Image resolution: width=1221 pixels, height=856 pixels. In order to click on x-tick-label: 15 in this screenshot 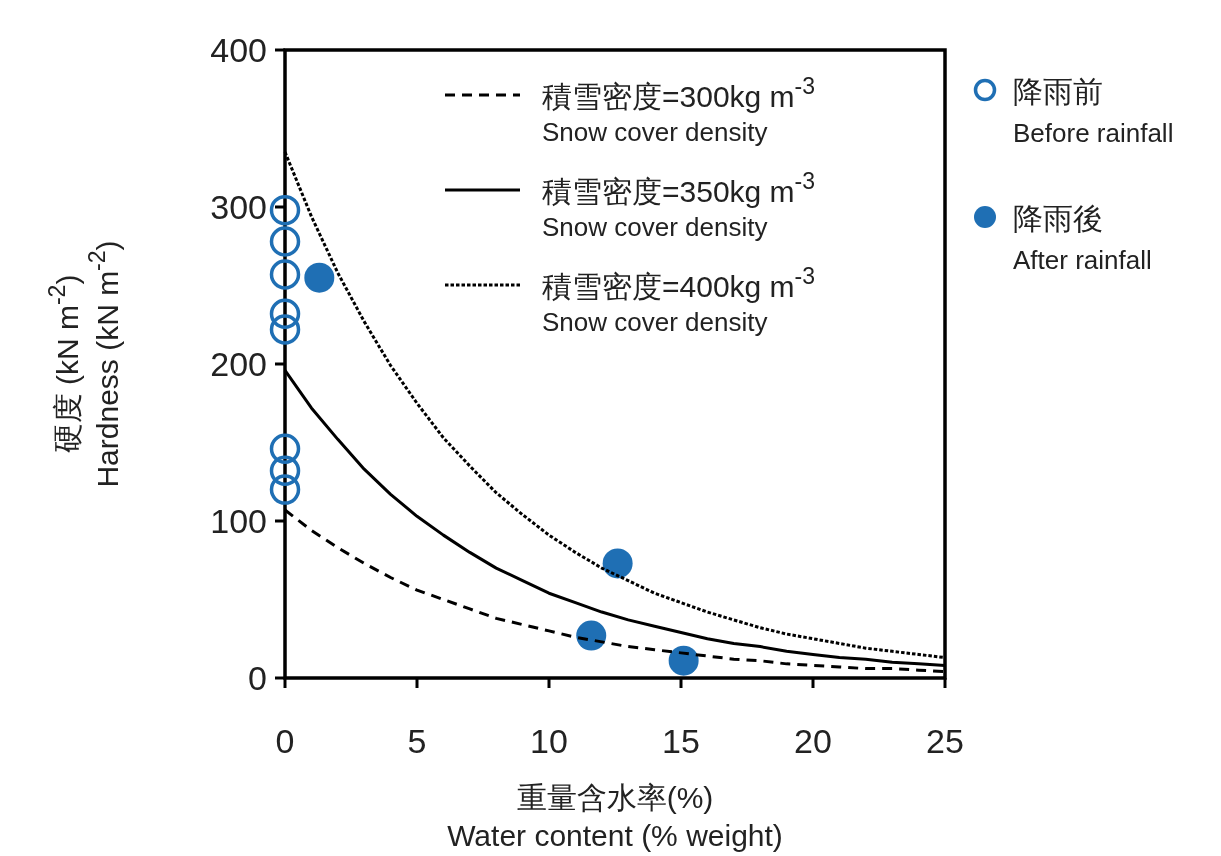, I will do `click(681, 741)`.